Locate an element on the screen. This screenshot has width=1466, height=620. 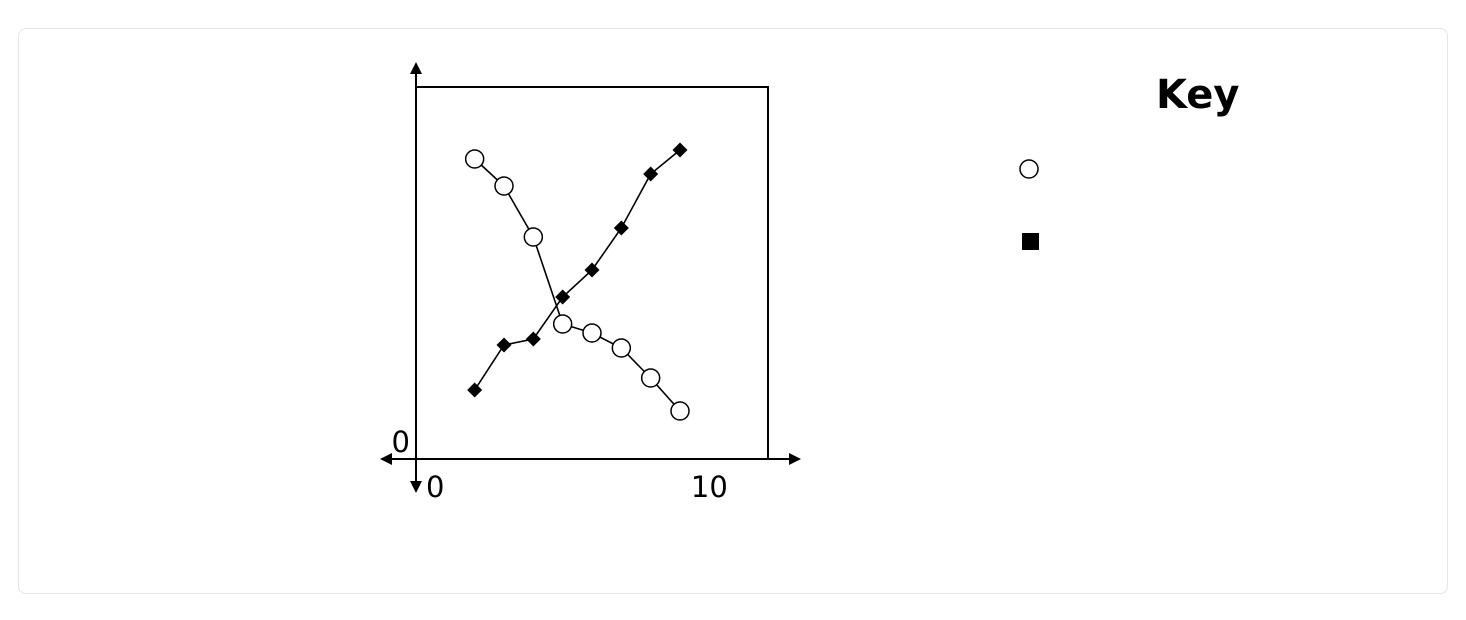
series-circle is located at coordinates (577, 285).